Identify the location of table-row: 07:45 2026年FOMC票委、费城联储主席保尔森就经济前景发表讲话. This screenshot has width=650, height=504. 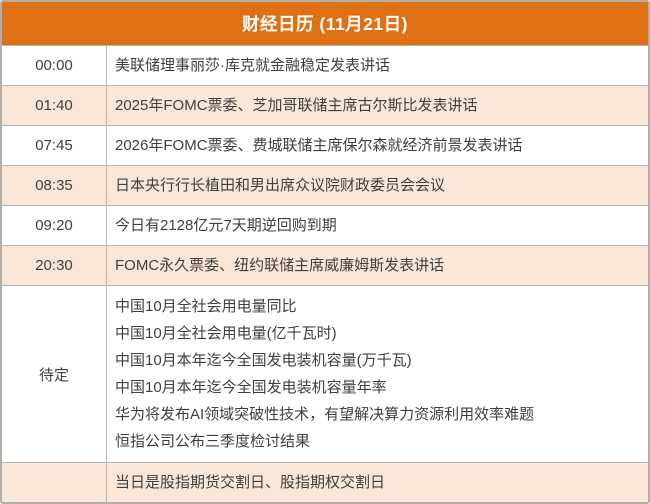
(325, 145).